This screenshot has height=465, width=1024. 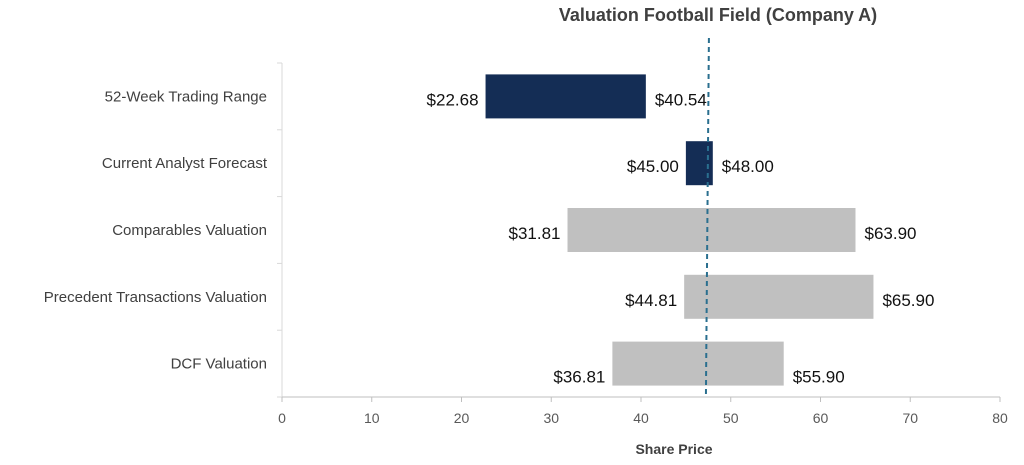 What do you see at coordinates (673, 449) in the screenshot?
I see `x-axis-label: Share Price` at bounding box center [673, 449].